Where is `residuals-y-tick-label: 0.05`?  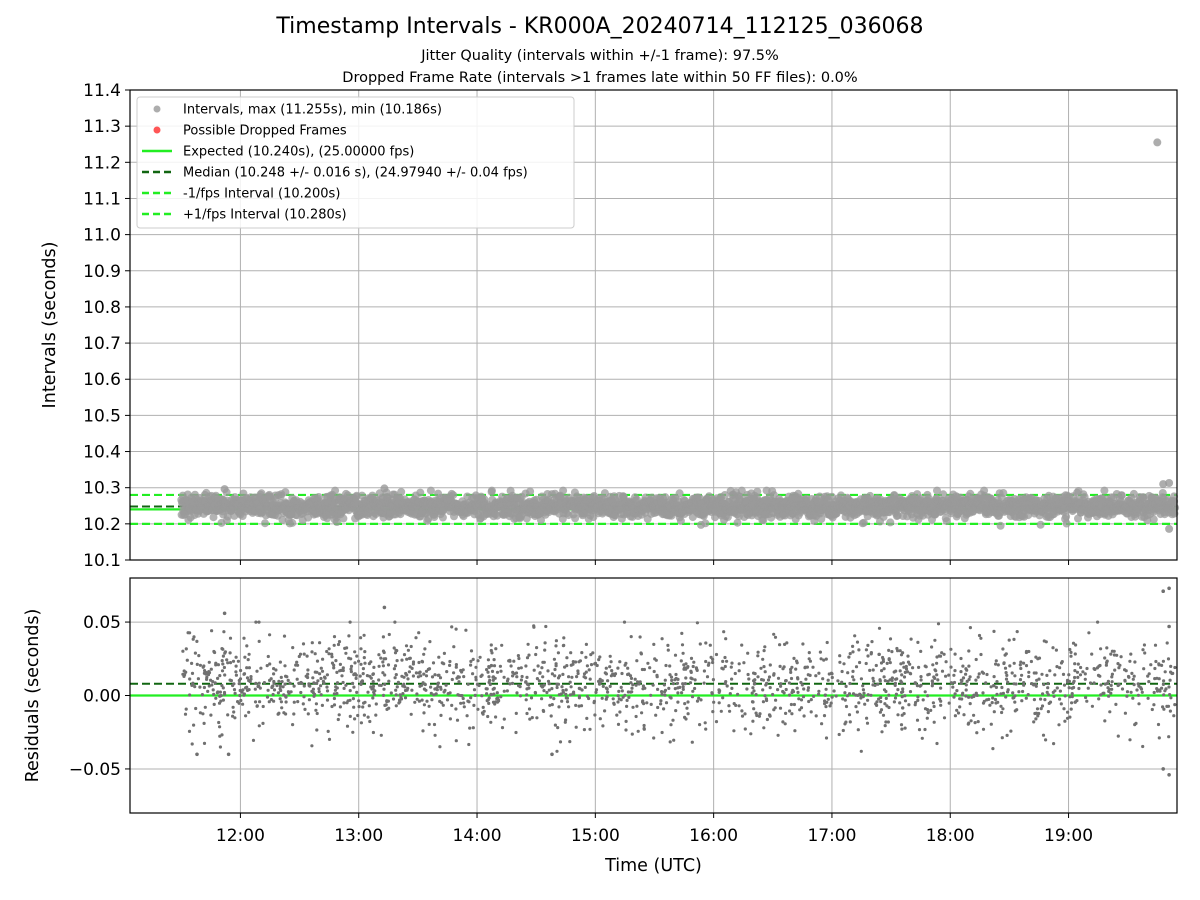 residuals-y-tick-label: 0.05 is located at coordinates (102, 623).